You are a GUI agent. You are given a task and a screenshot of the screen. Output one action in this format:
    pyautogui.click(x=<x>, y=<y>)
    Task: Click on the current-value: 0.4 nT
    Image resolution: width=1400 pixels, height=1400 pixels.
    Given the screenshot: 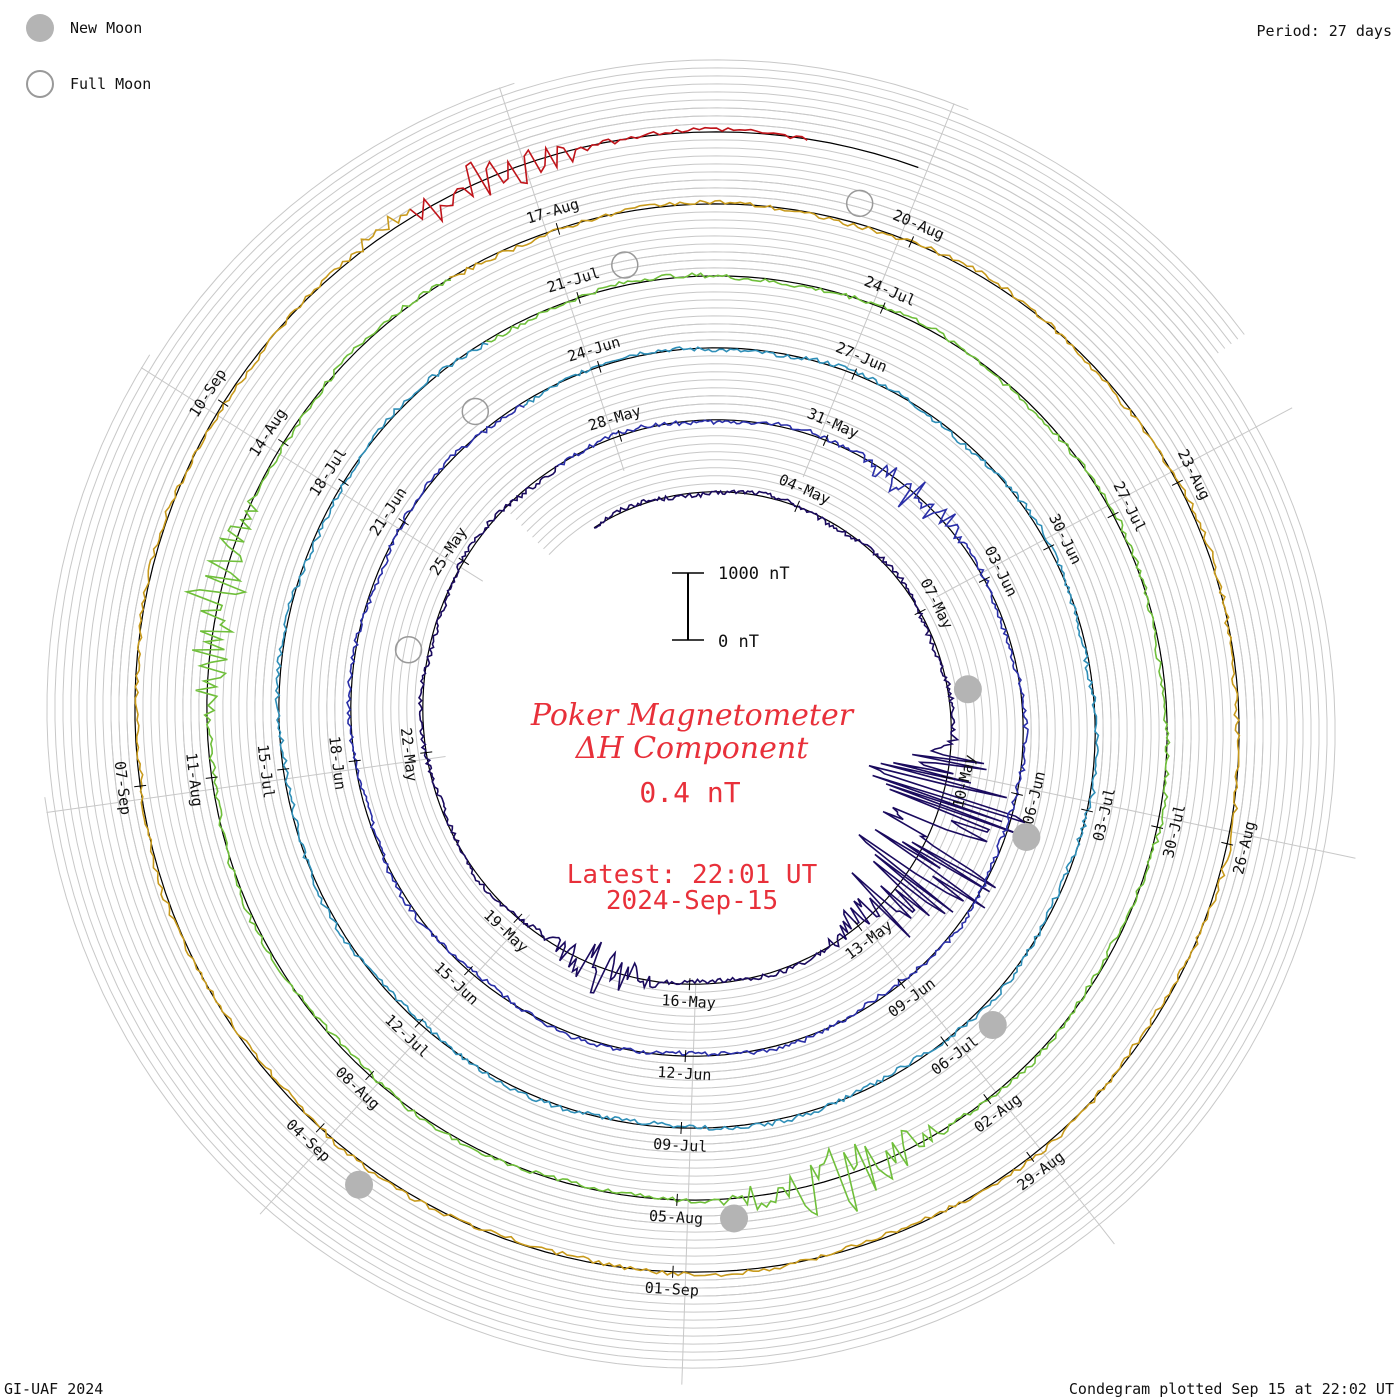 What is the action you would take?
    pyautogui.click(x=690, y=792)
    